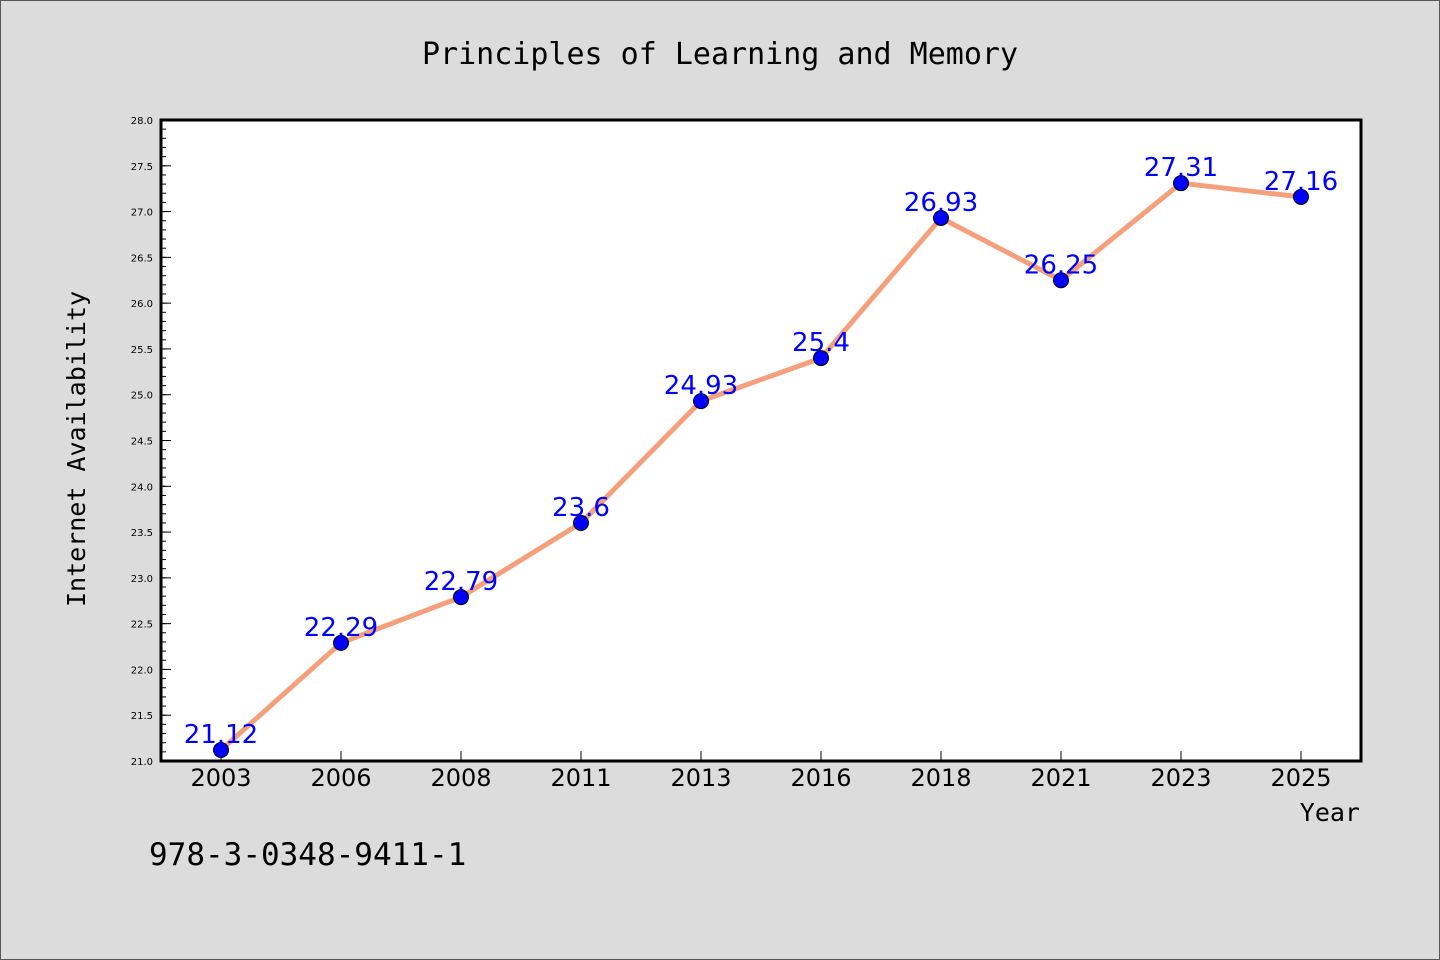 The height and width of the screenshot is (960, 1440). Describe the element at coordinates (1300, 778) in the screenshot. I see `x-tick-label: 2025` at that location.